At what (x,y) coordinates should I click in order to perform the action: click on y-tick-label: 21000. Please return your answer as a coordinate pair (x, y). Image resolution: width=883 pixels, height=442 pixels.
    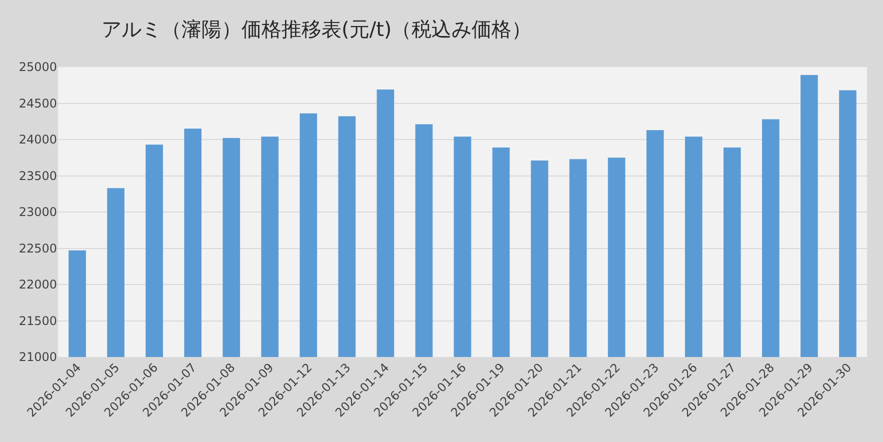
    Looking at the image, I should click on (37, 357).